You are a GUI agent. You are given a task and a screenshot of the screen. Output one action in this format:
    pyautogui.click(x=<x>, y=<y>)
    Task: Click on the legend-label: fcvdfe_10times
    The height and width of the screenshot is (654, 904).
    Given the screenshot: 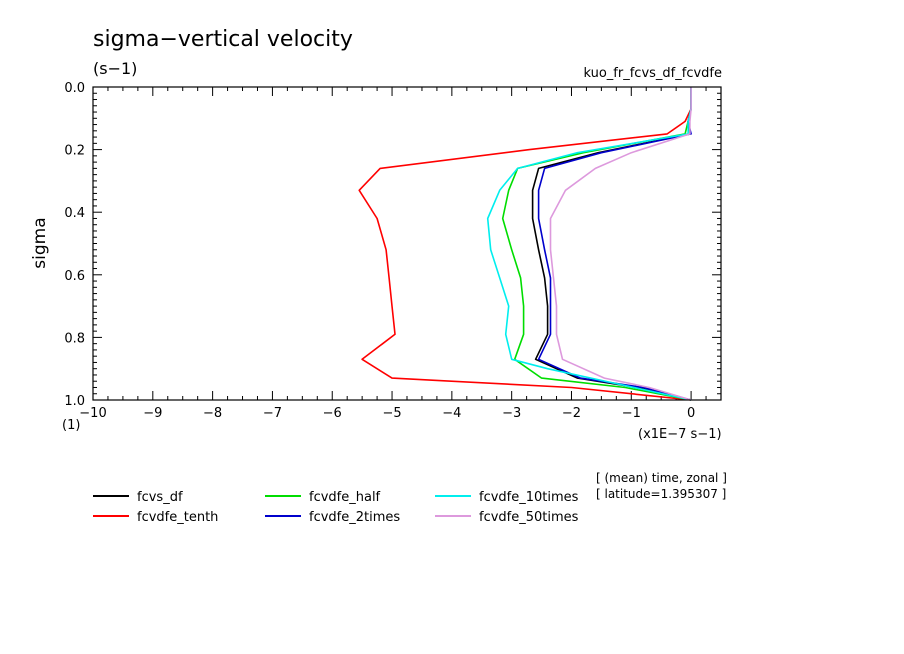 What is the action you would take?
    pyautogui.click(x=529, y=497)
    